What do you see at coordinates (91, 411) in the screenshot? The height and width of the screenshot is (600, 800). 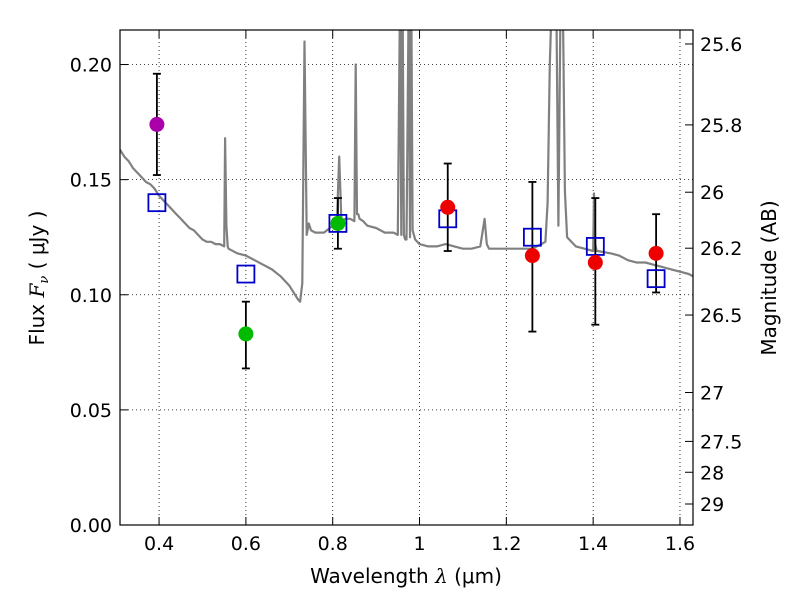 I see `y-tick-label: 0.05` at bounding box center [91, 411].